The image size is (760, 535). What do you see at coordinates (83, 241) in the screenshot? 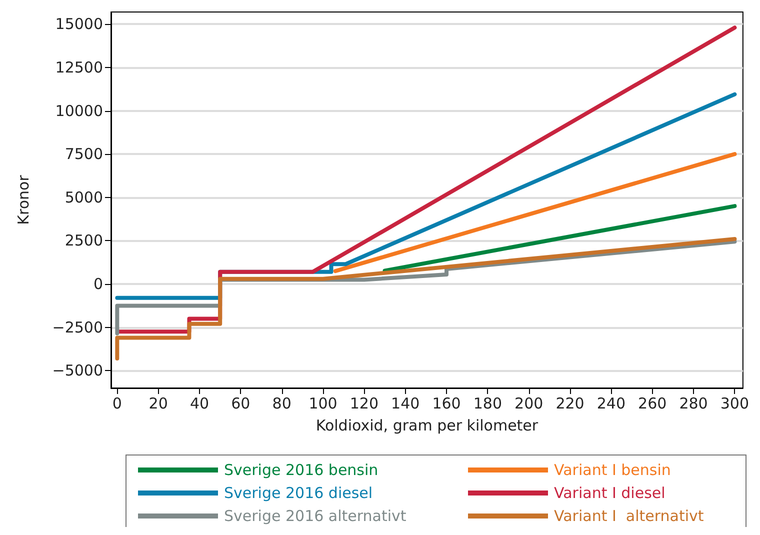
I see `y-tick-label: 2500` at bounding box center [83, 241].